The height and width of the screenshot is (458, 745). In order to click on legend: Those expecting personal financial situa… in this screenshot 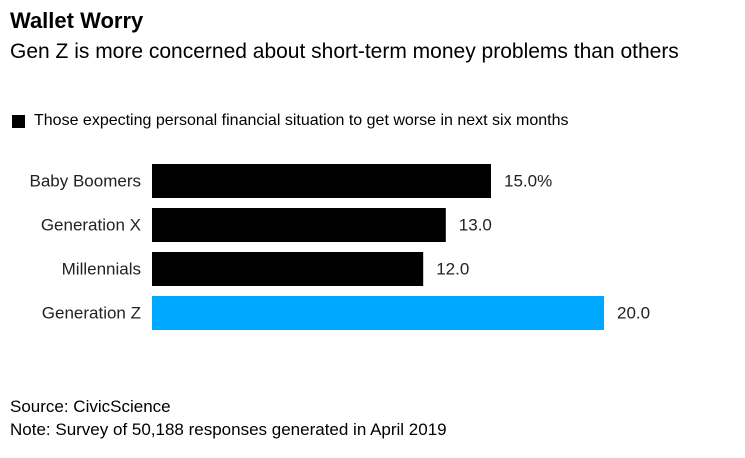, I will do `click(290, 121)`.